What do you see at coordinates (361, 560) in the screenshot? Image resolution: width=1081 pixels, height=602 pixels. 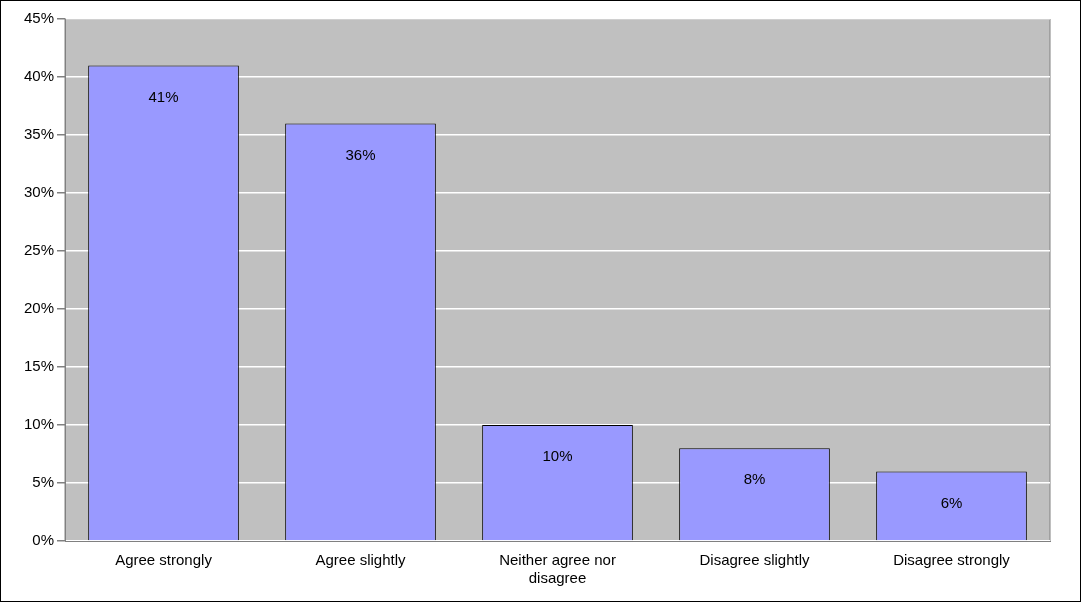 I see `x-tick-label: Agree slightly` at bounding box center [361, 560].